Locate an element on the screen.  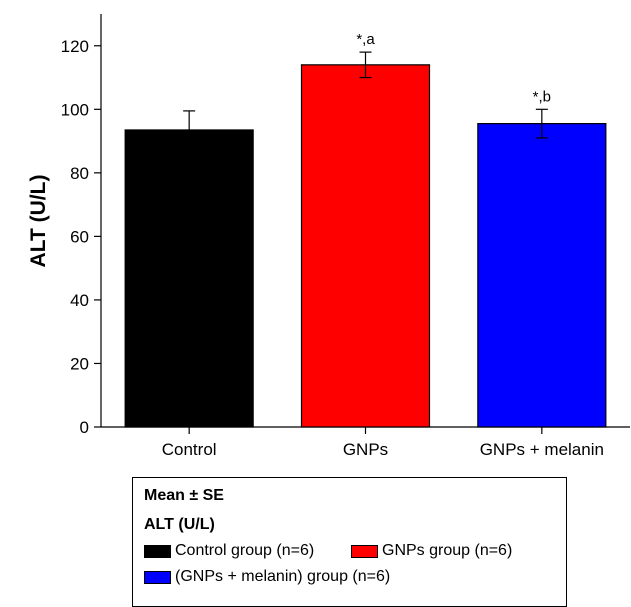
x-tick-label: GNPs + melanin is located at coordinates (542, 449).